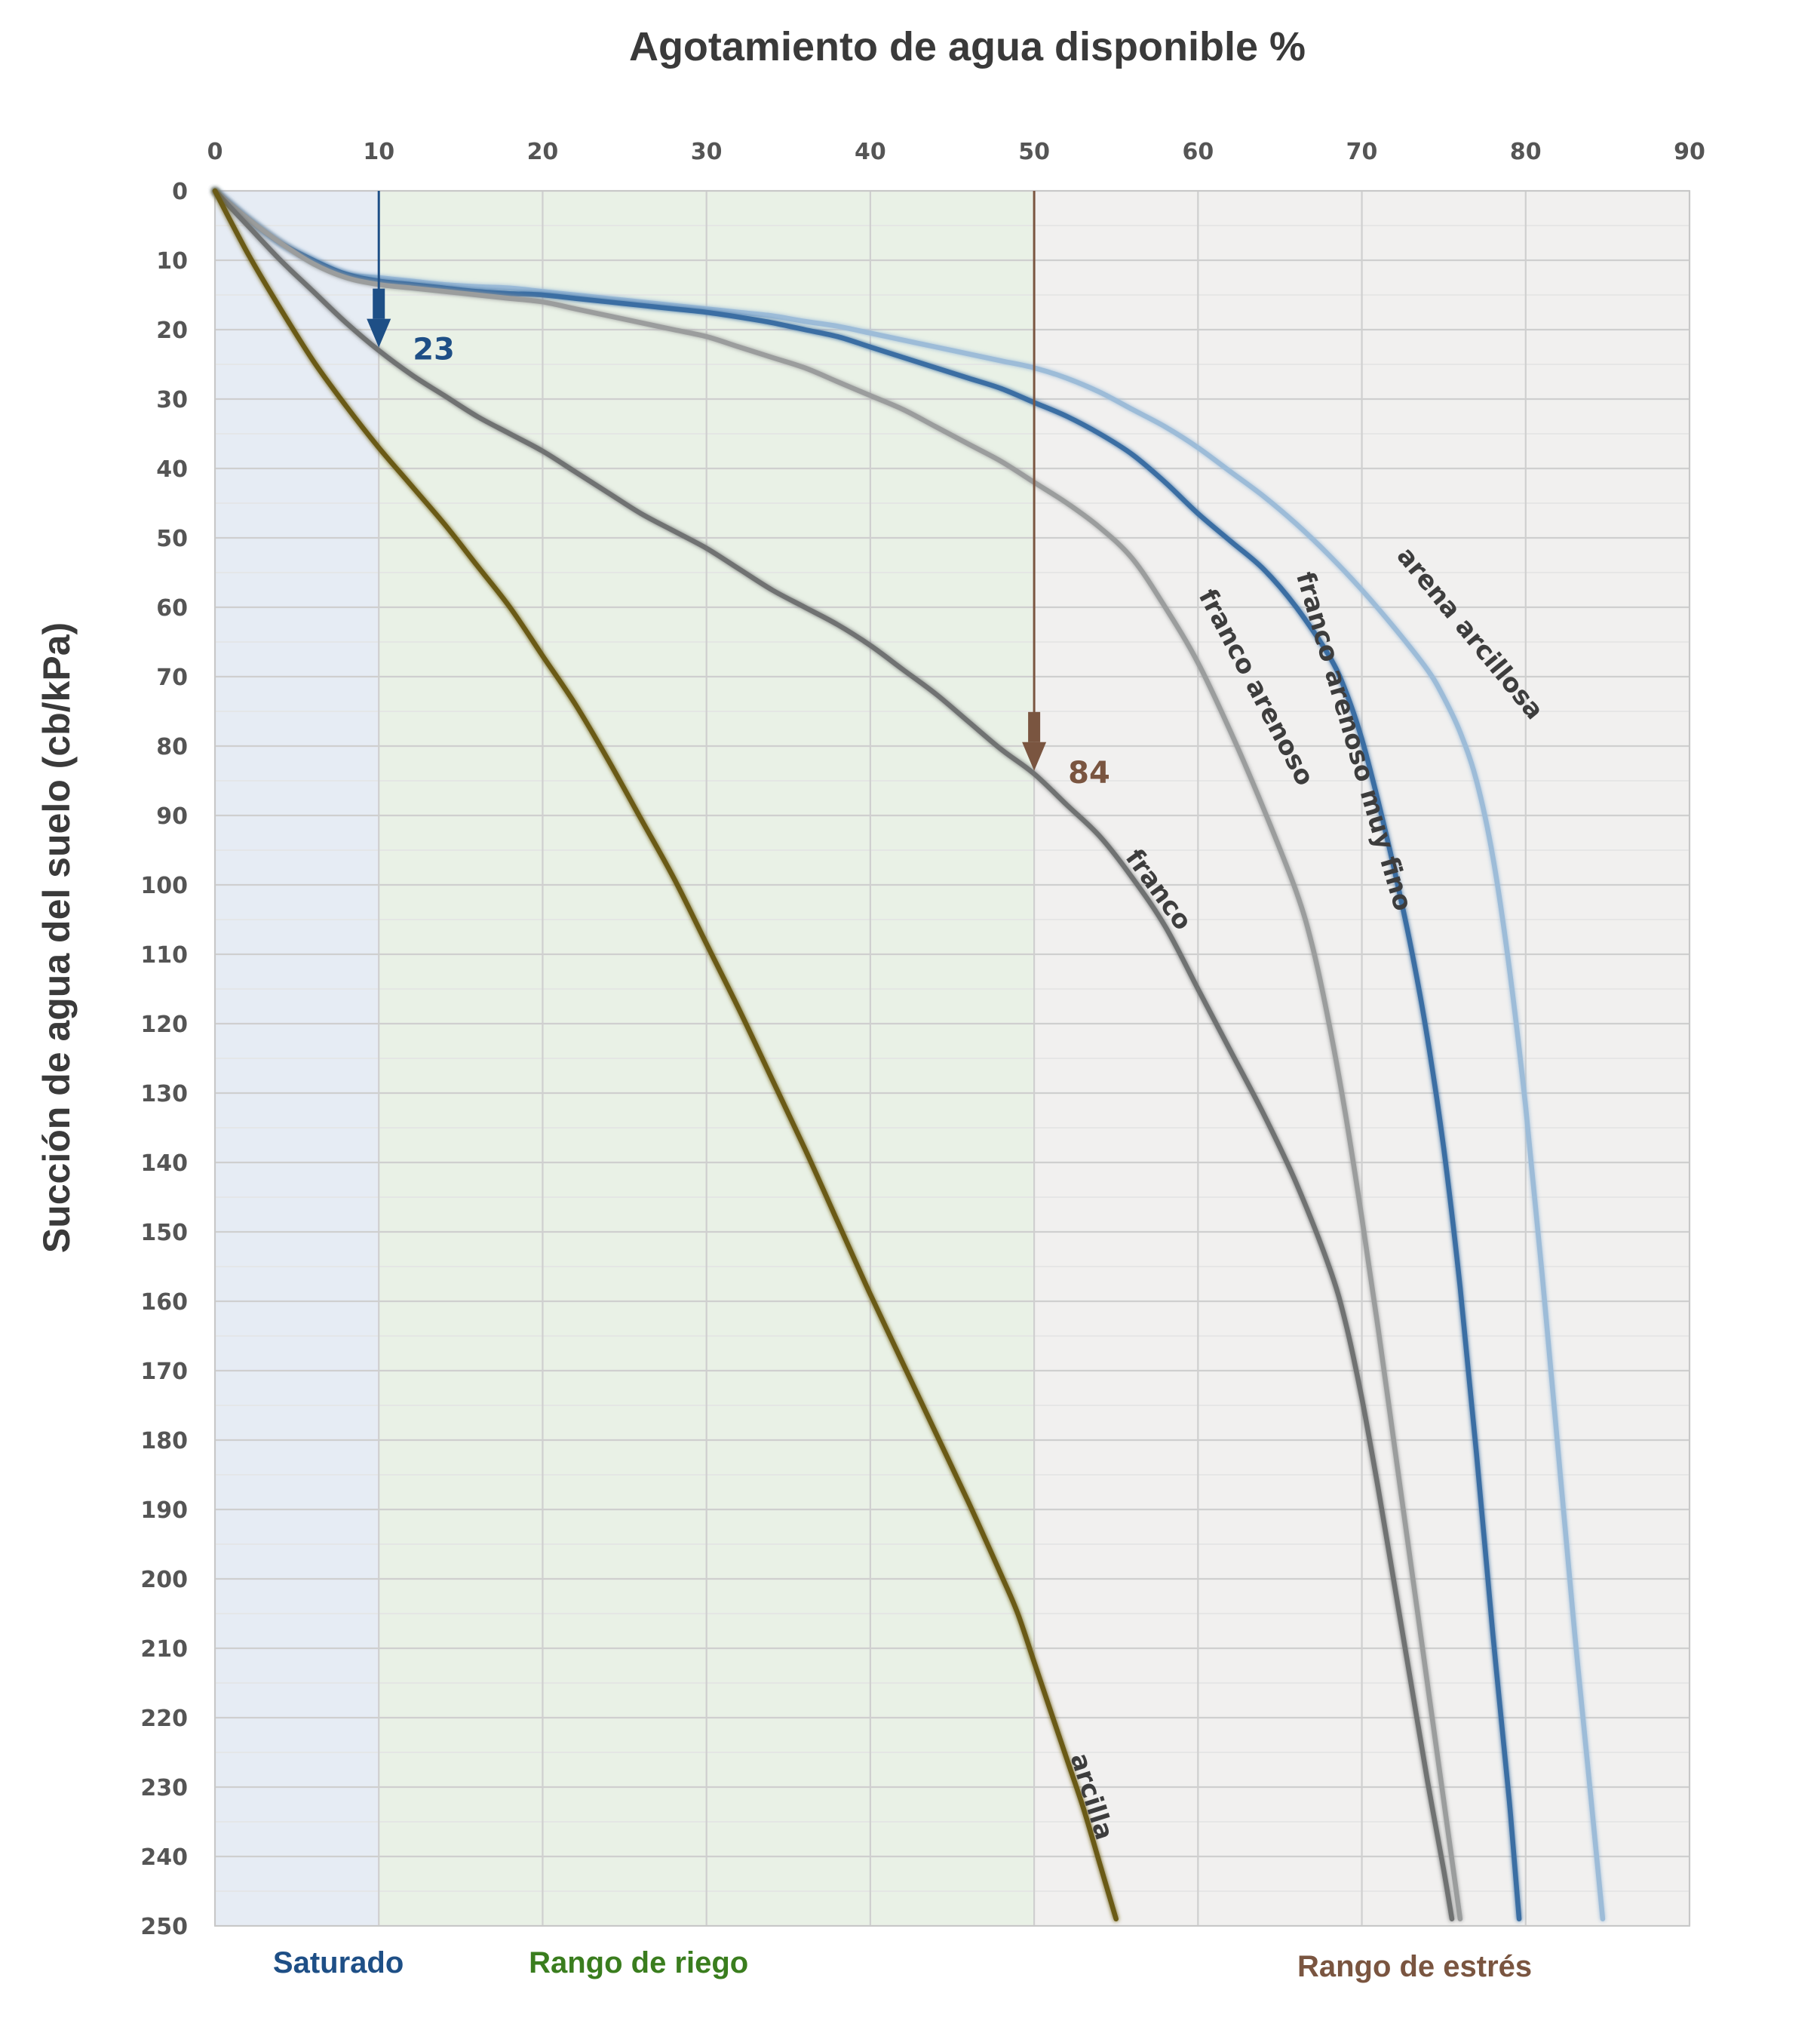 The width and height of the screenshot is (1820, 2033). What do you see at coordinates (164, 1025) in the screenshot?
I see `y-tick-label: 120` at bounding box center [164, 1025].